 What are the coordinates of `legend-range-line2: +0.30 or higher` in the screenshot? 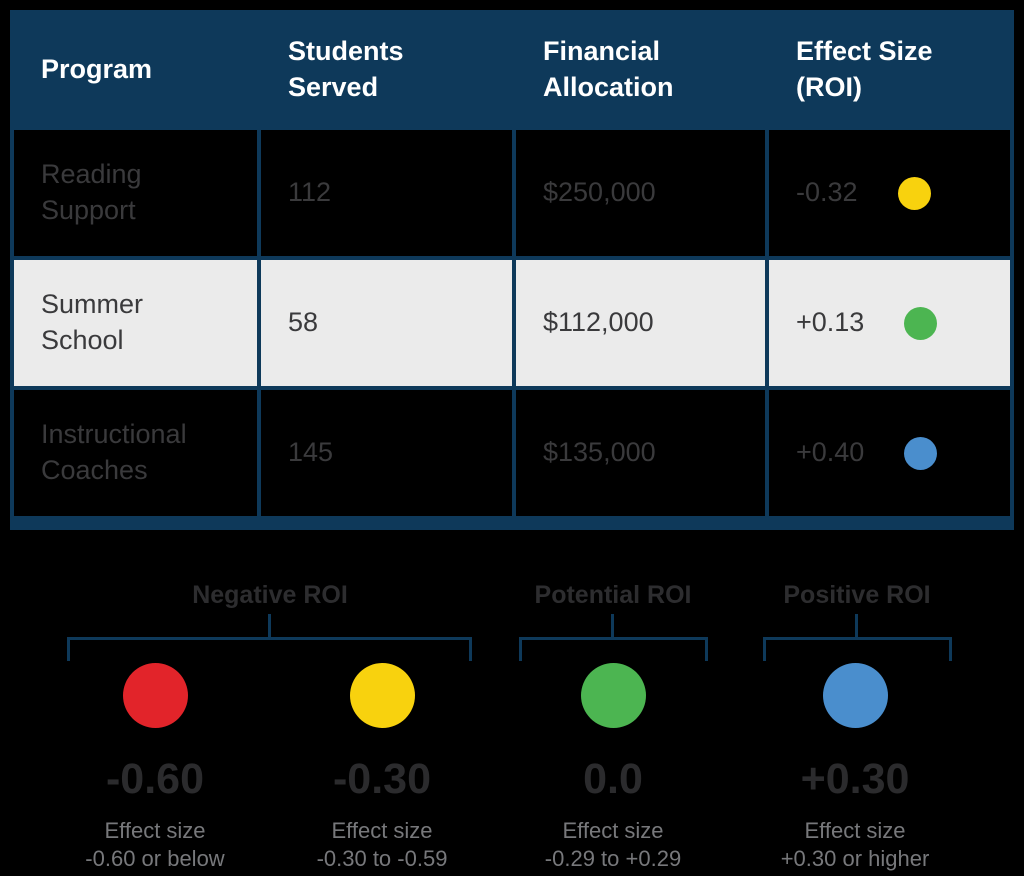 It's located at (855, 859).